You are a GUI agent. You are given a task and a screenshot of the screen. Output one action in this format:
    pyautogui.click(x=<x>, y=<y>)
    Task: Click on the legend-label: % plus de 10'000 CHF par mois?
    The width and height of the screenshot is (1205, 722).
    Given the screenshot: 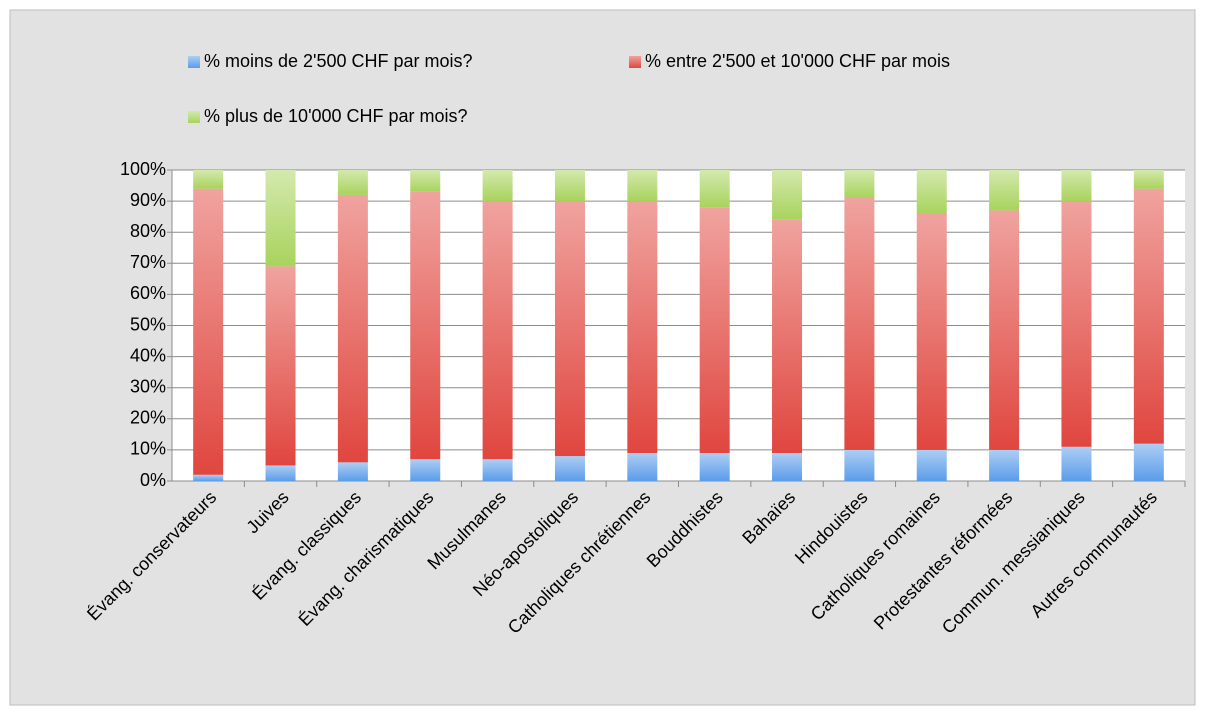 What is the action you would take?
    pyautogui.click(x=336, y=116)
    